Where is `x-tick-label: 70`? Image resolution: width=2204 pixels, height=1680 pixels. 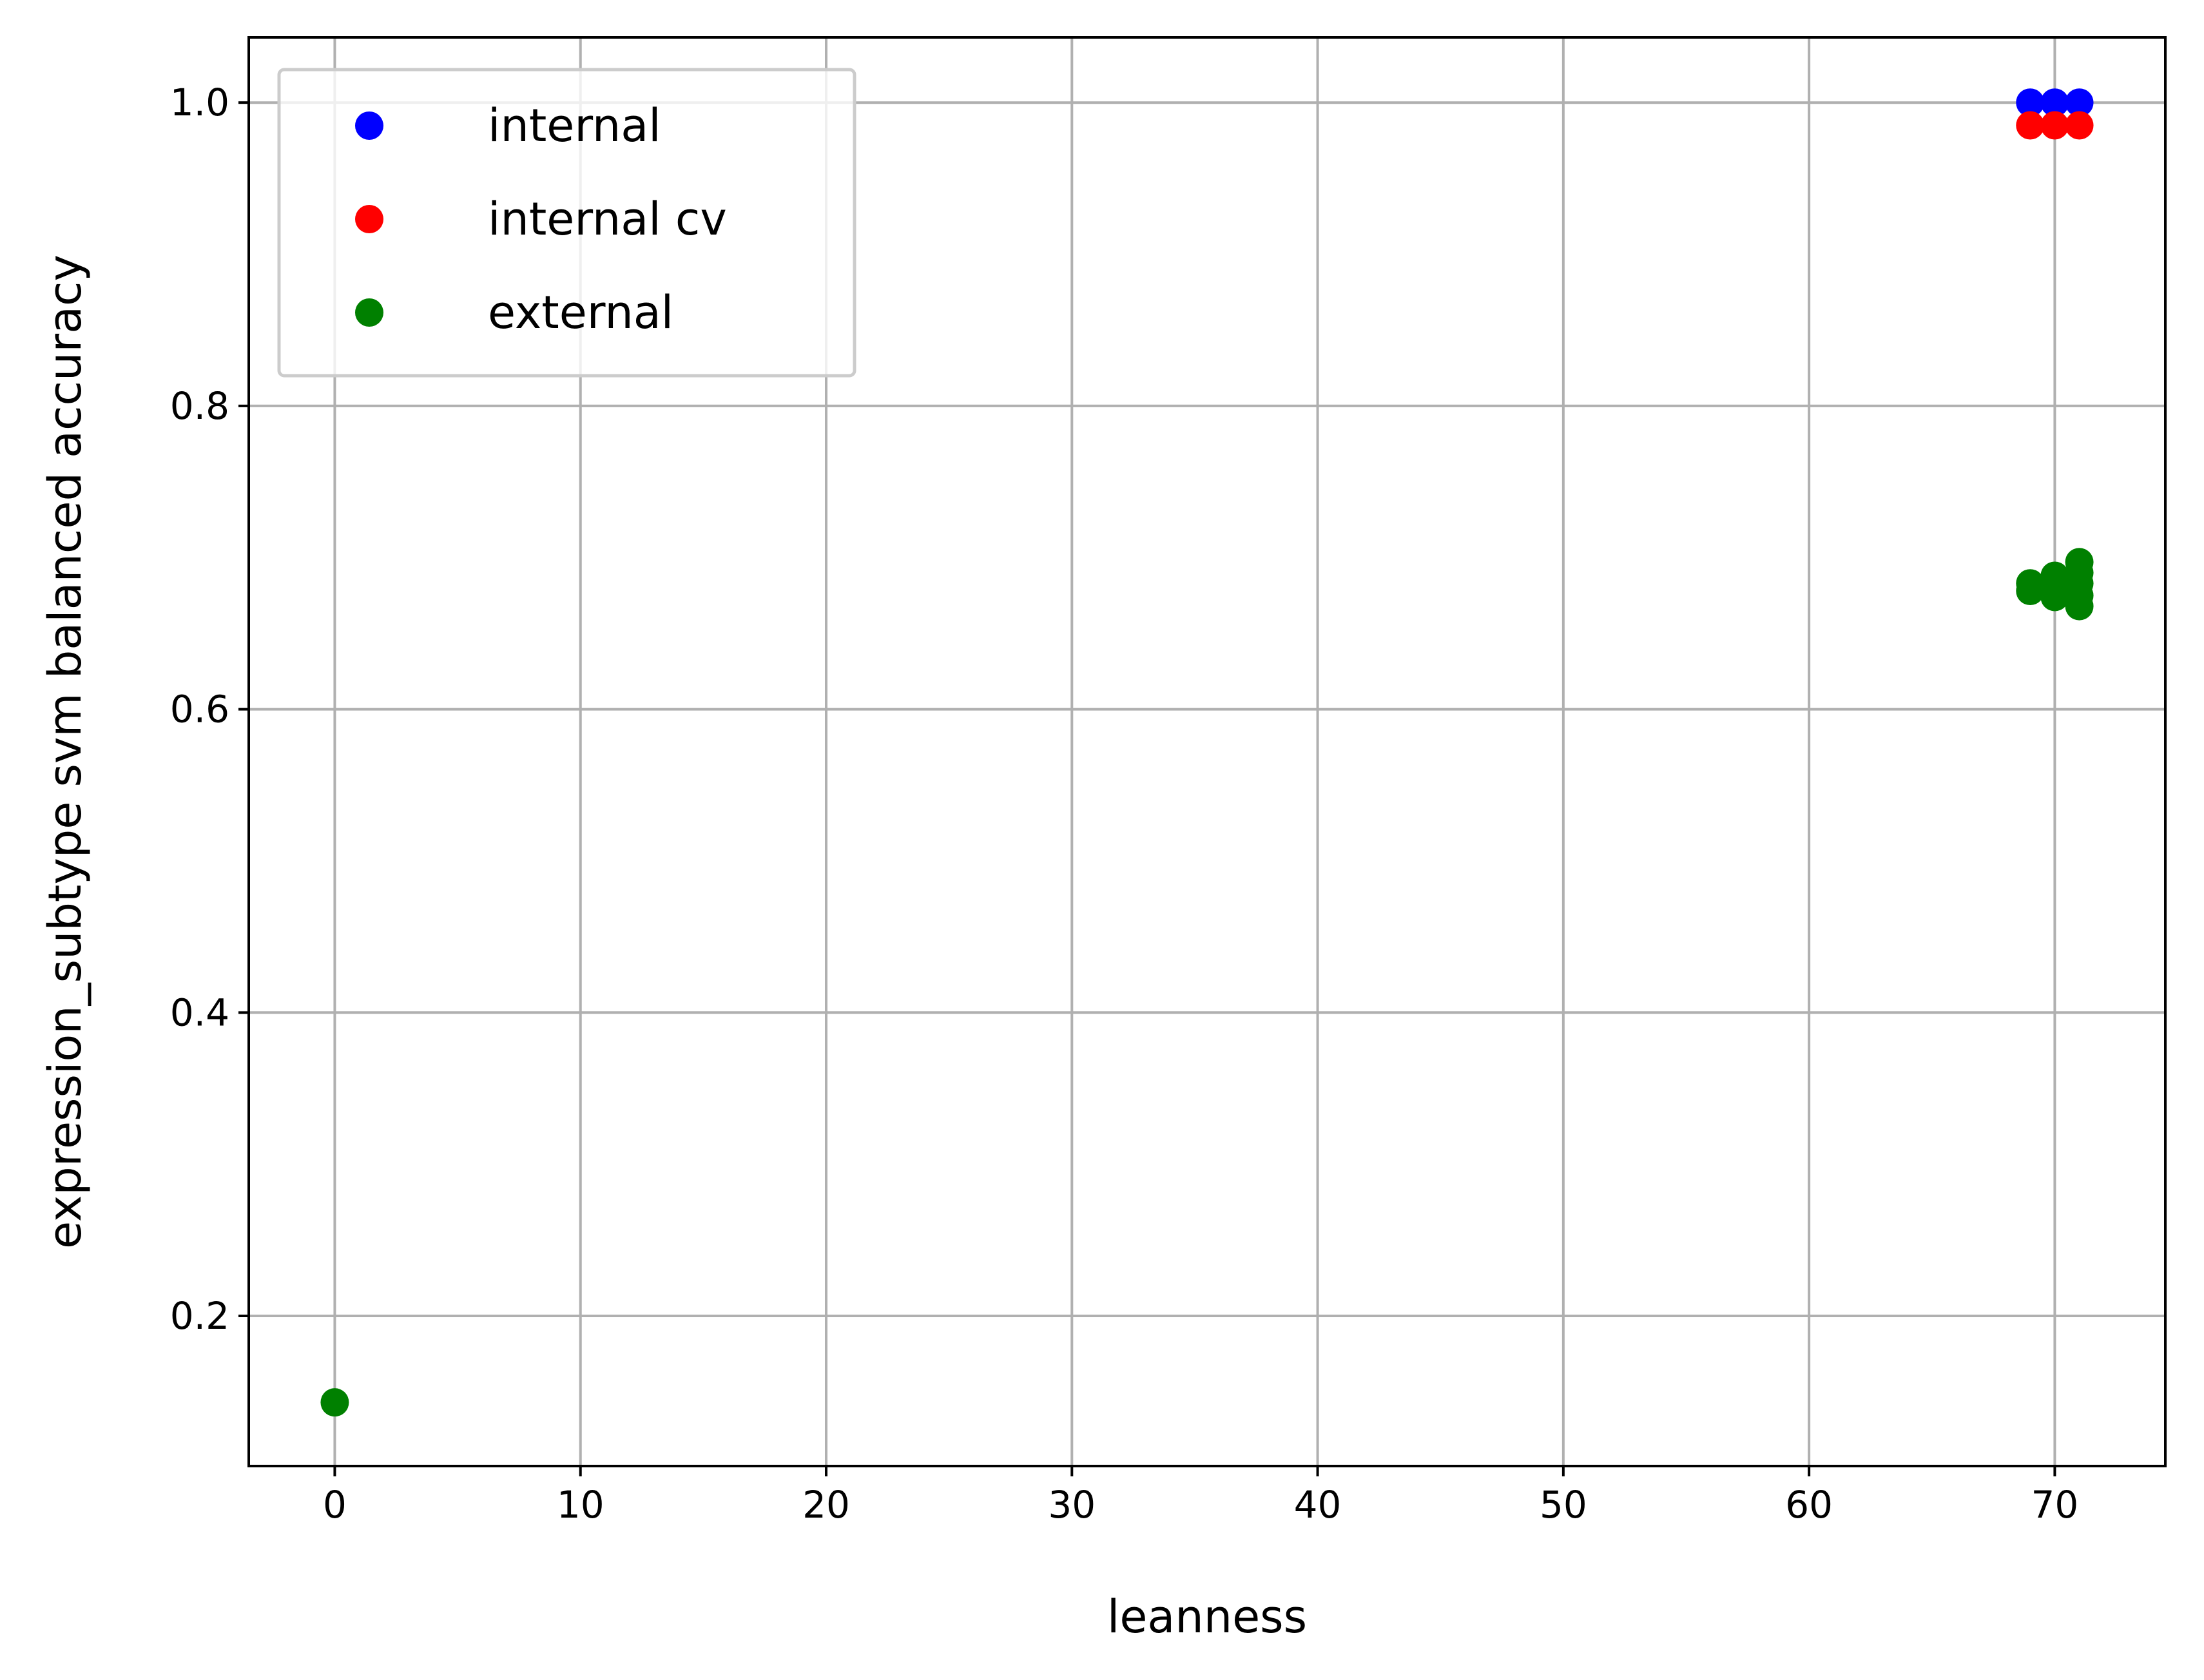 x-tick-label: 70 is located at coordinates (2055, 1505).